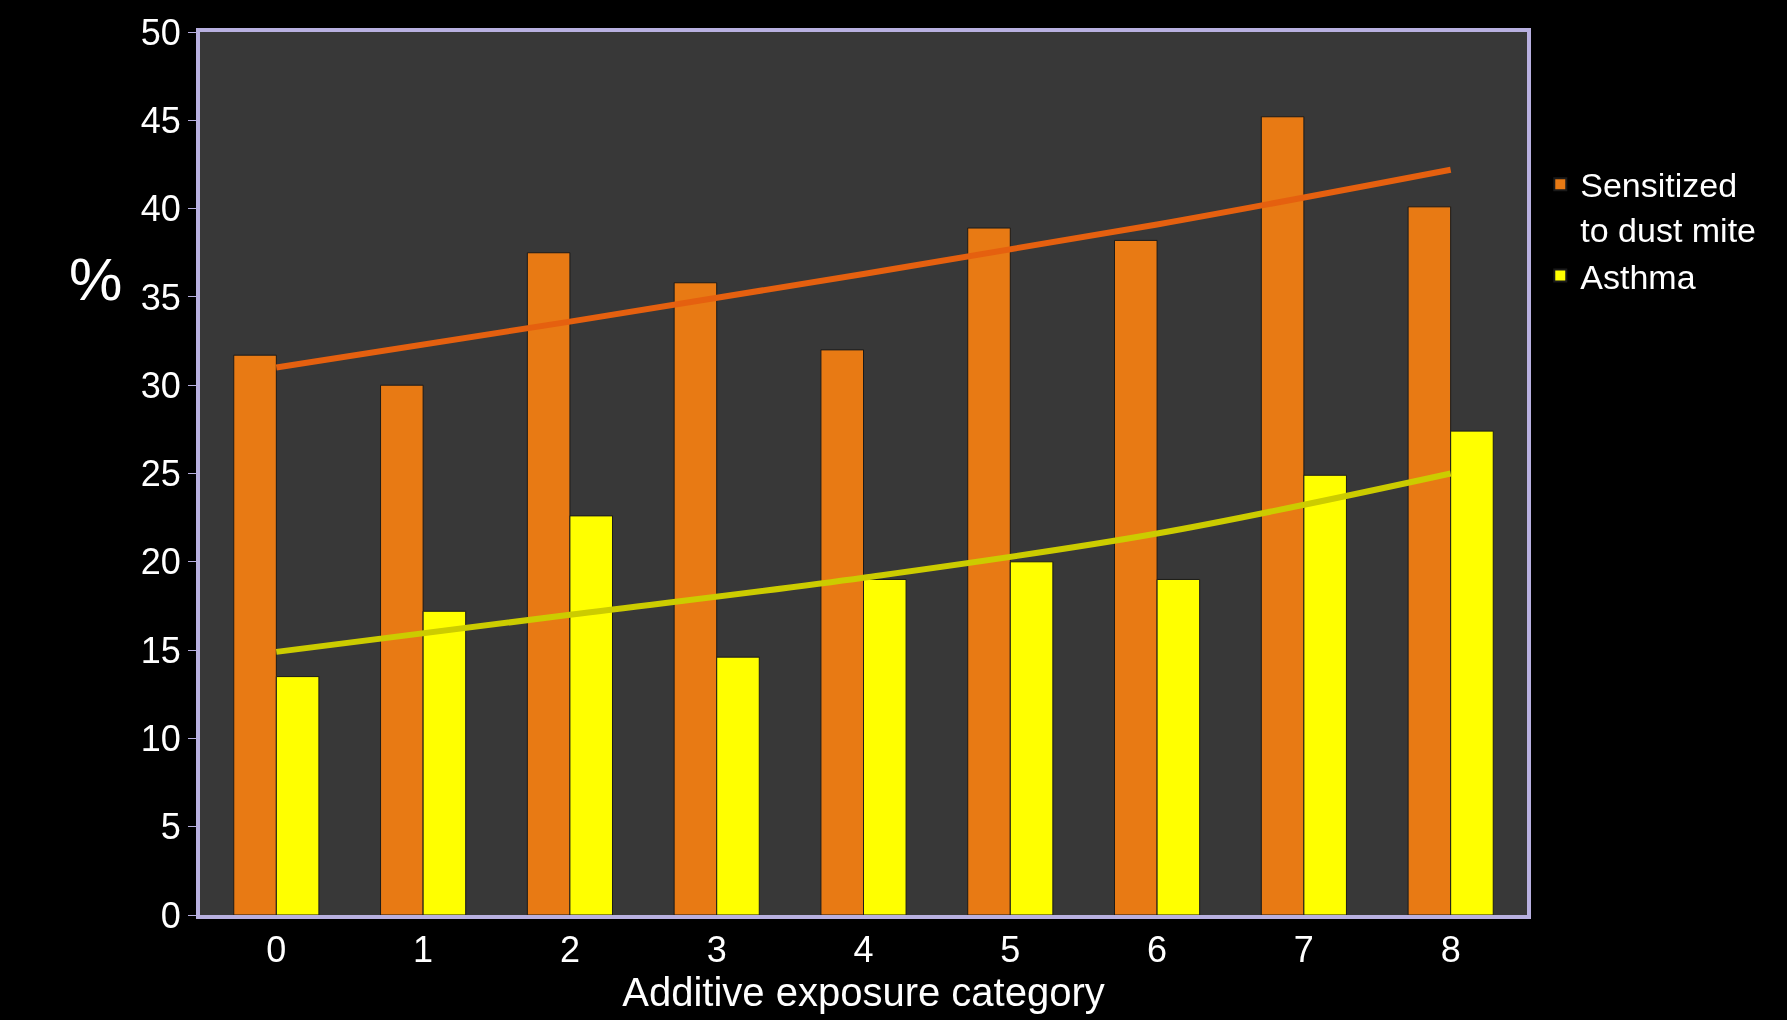 This screenshot has height=1020, width=1787. What do you see at coordinates (160, 385) in the screenshot?
I see `y-tick-label: 30` at bounding box center [160, 385].